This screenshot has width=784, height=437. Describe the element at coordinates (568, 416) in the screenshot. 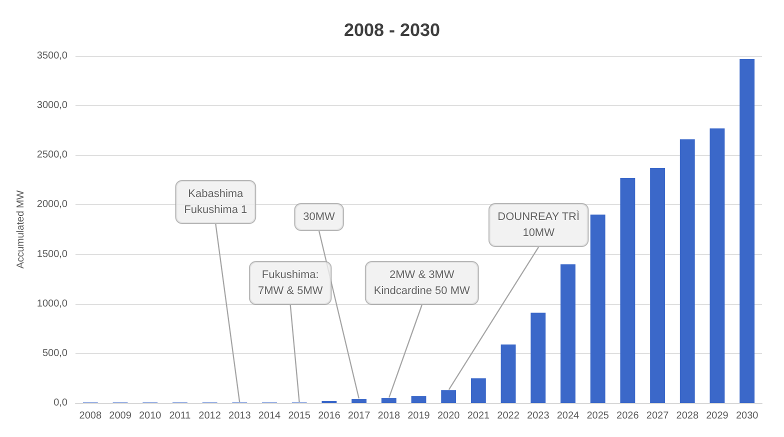

I see `x-tick-label: 2024` at that location.